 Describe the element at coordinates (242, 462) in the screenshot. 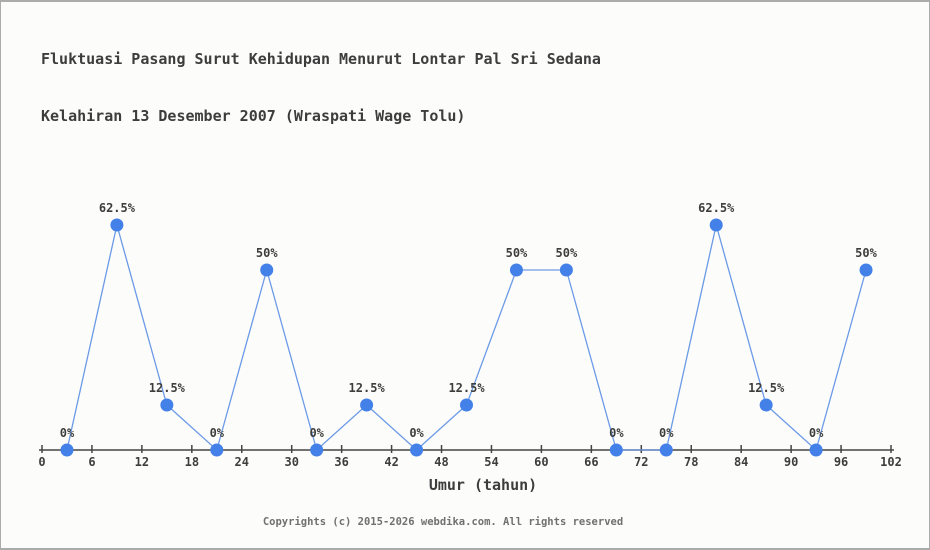

I see `x-tick-label: 24` at that location.